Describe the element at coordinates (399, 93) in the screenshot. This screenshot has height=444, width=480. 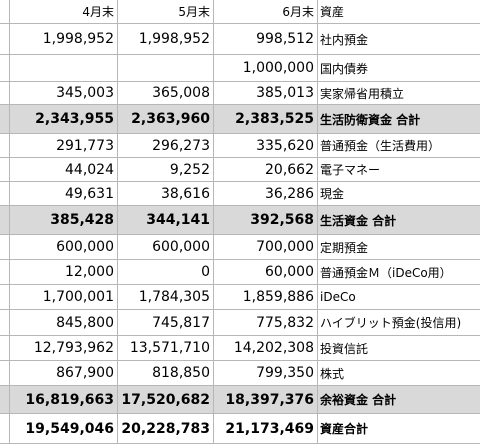
I see `cell-asset-label: 実家帰省用積立` at that location.